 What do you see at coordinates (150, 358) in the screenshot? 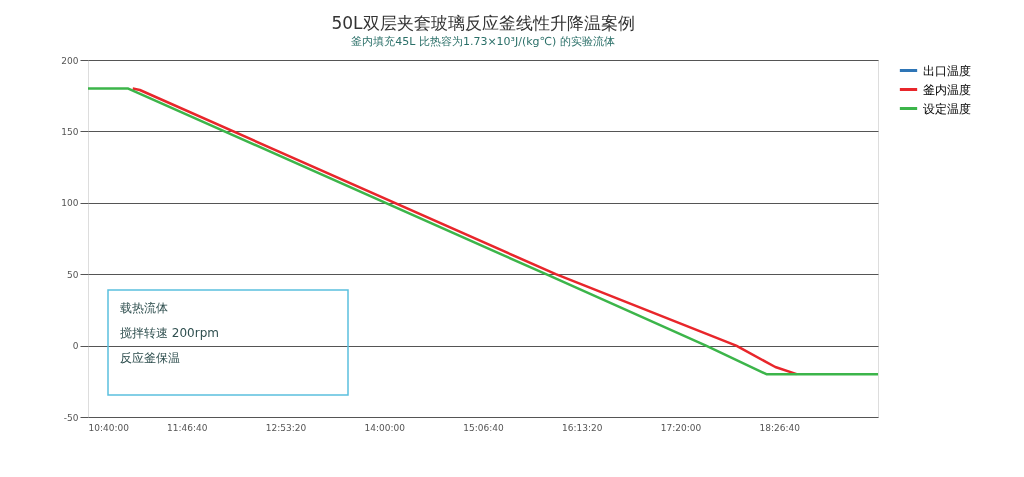
I see `annotation: 反应釜保温` at bounding box center [150, 358].